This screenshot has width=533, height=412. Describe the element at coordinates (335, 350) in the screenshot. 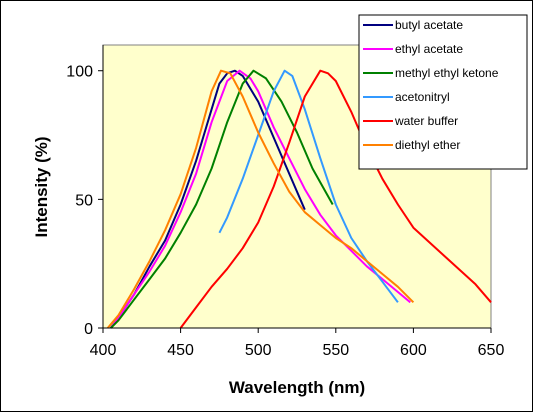

I see `x-tick-label: 550` at that location.